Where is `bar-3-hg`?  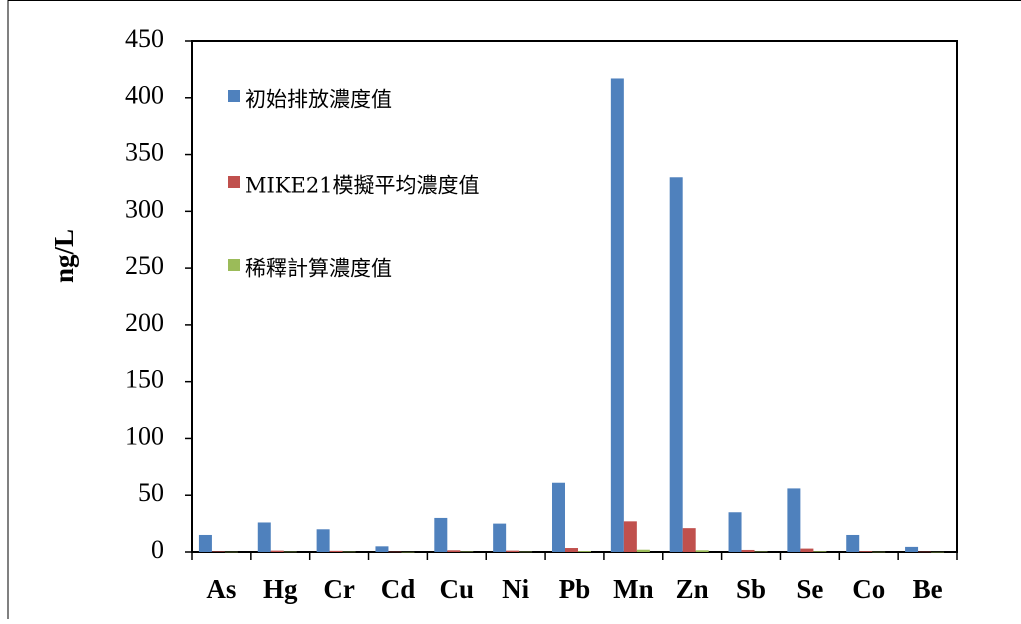 bar-3-hg is located at coordinates (290, 552).